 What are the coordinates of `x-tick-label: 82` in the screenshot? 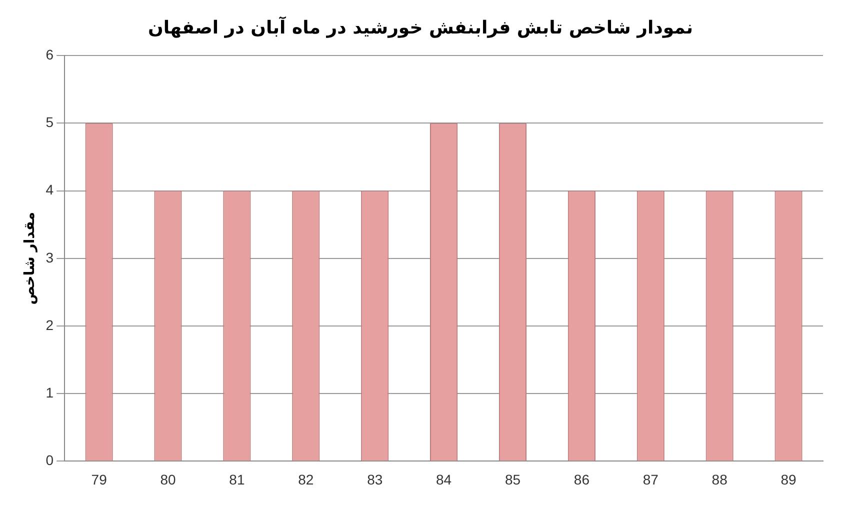 It's located at (306, 479).